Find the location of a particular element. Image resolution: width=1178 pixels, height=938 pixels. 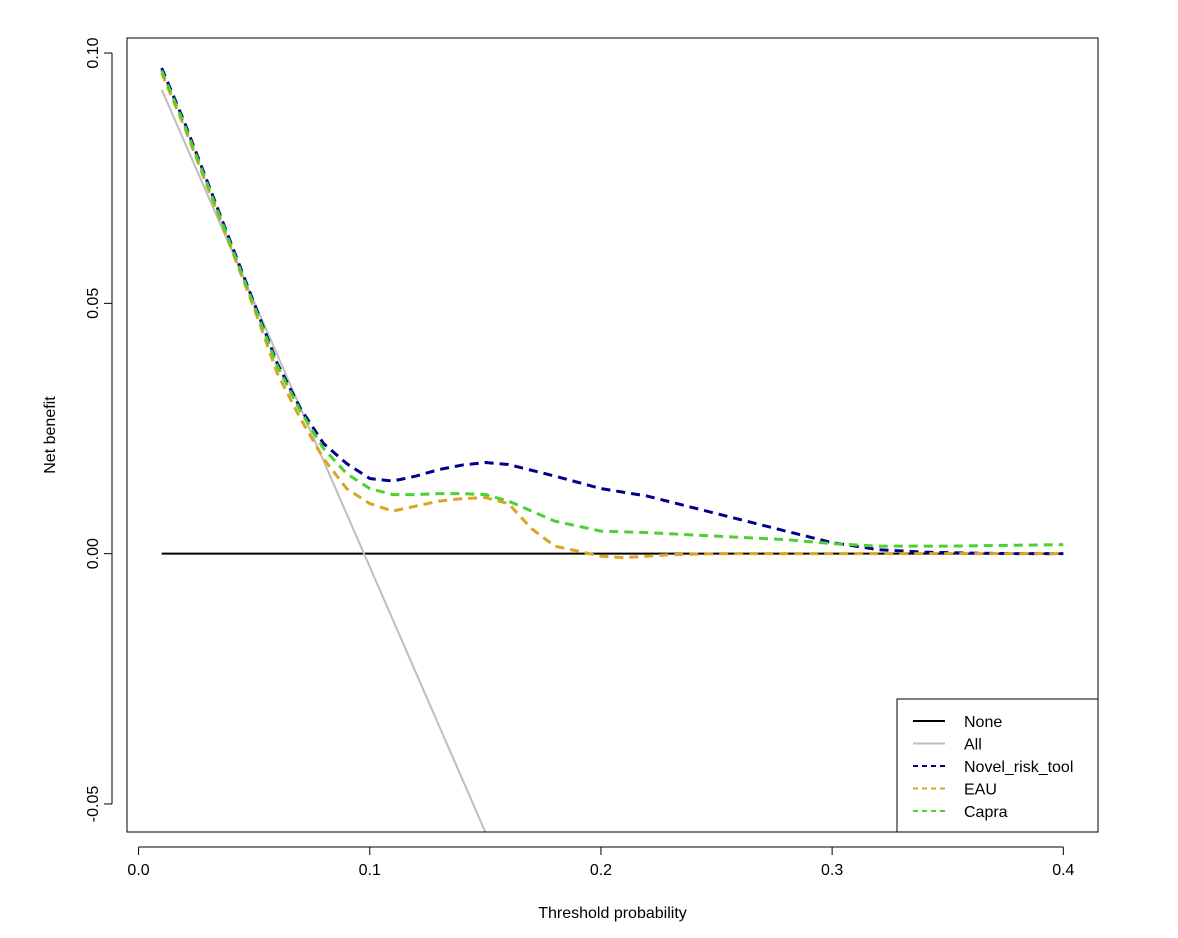

y-axis-label: Net benefit is located at coordinates (50, 435).